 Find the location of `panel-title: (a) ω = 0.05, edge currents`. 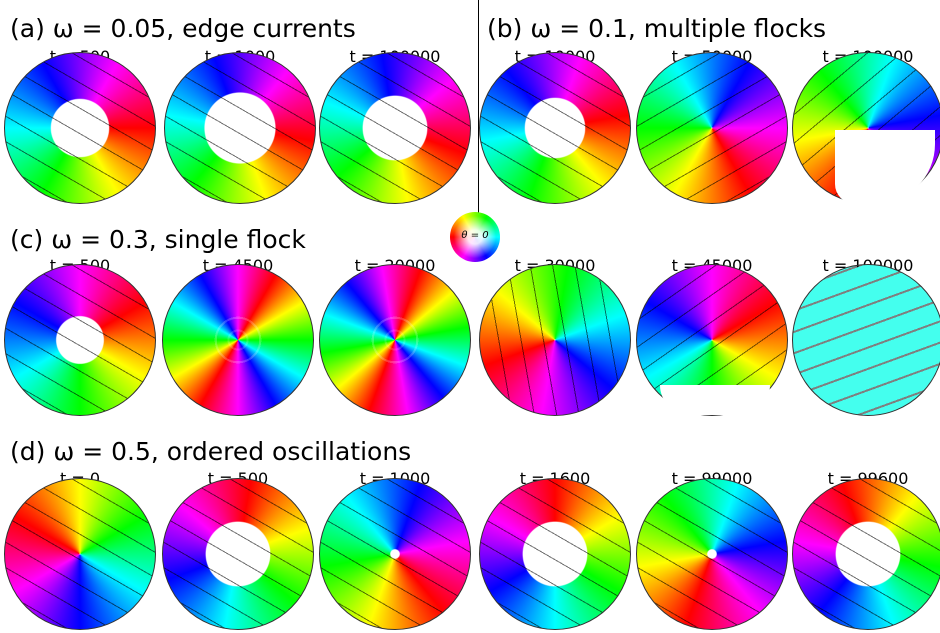

panel-title: (a) ω = 0.05, edge currents is located at coordinates (183, 28).